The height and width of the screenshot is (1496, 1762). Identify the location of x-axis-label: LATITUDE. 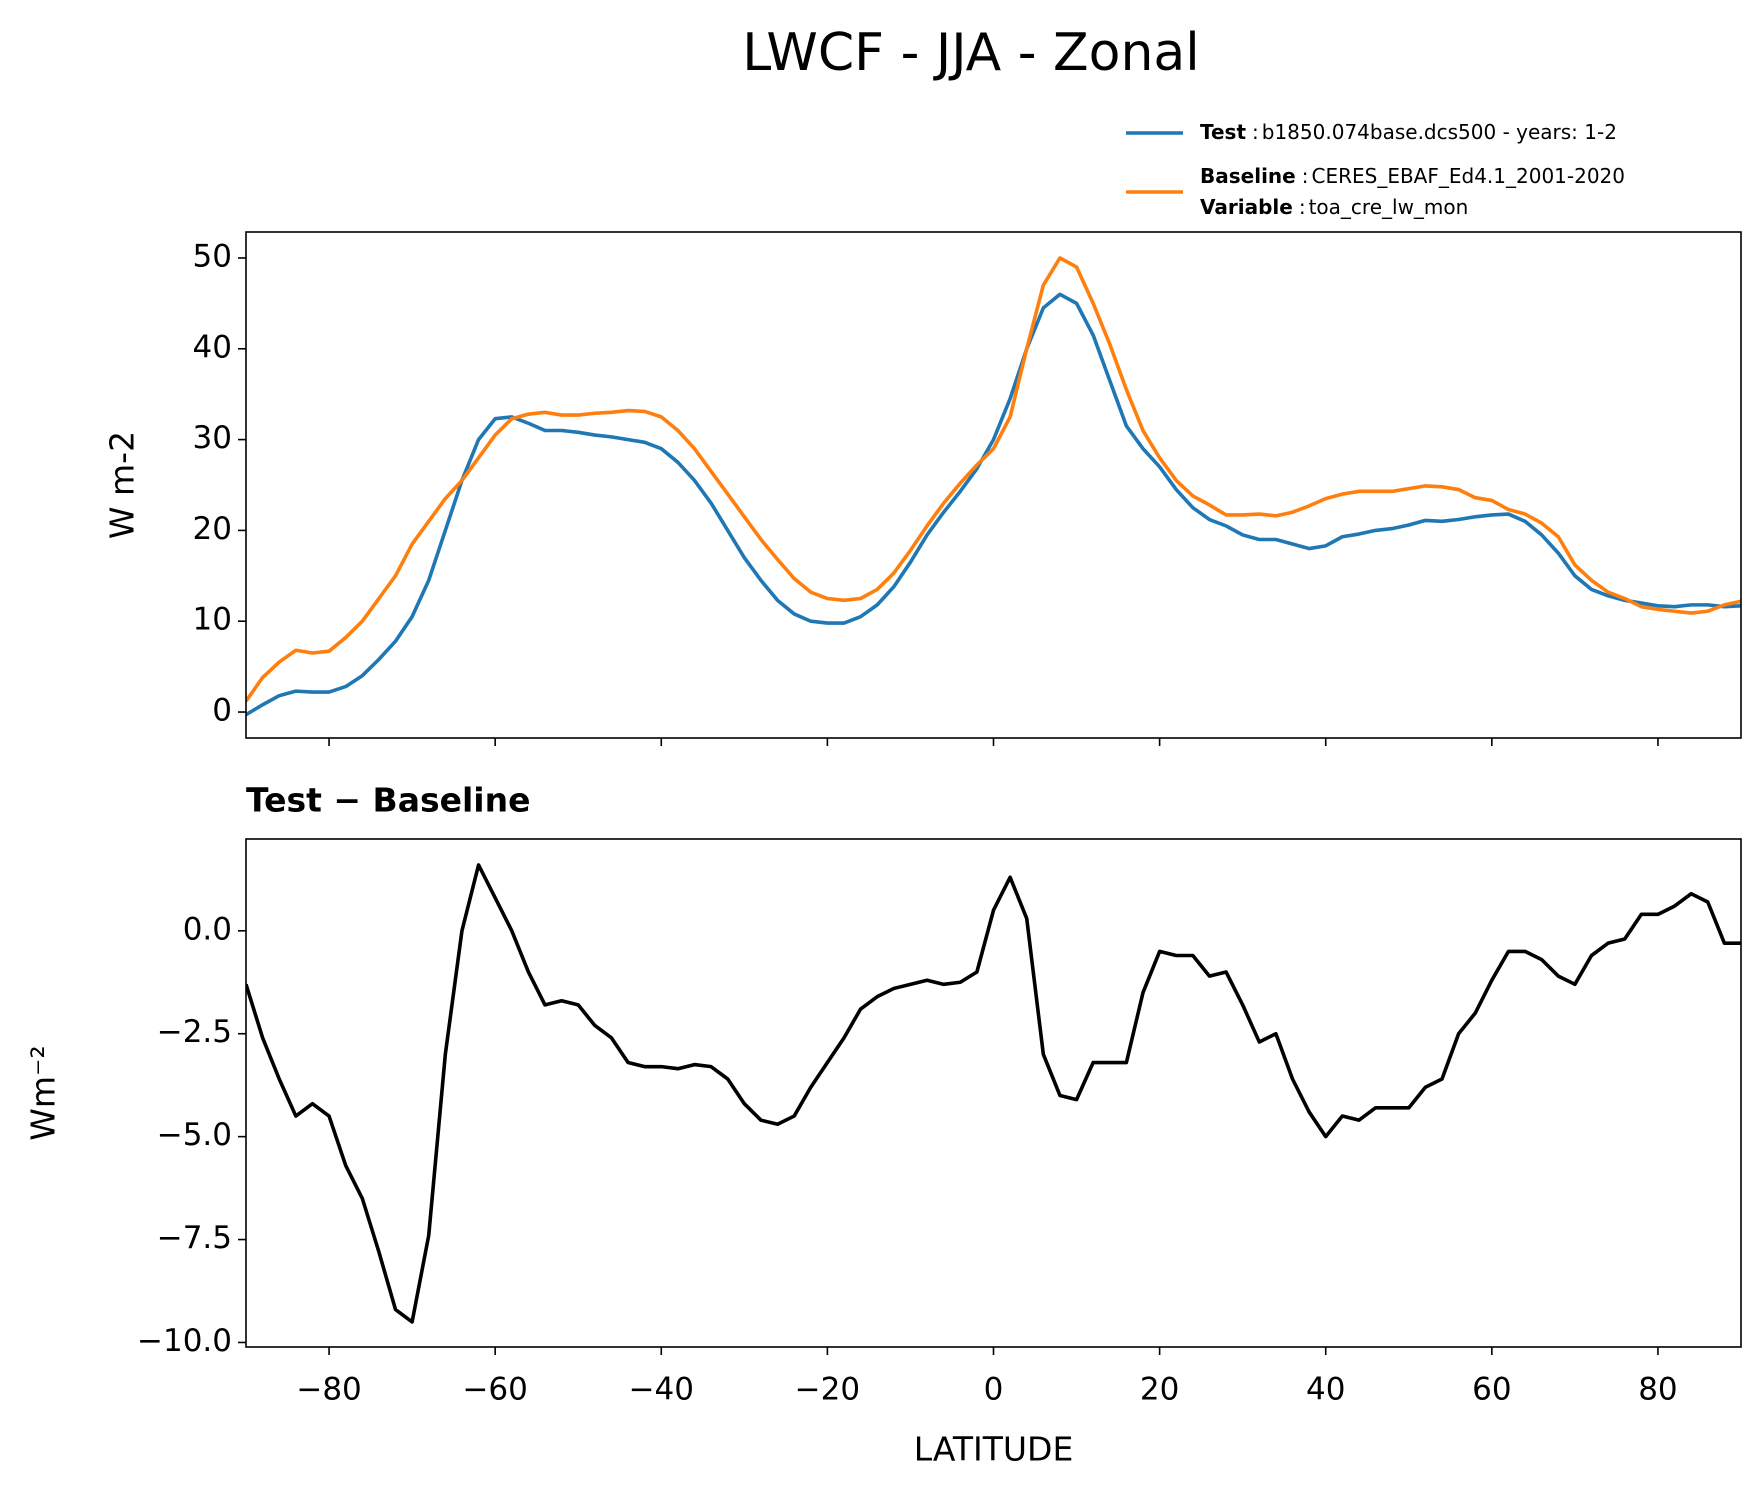
(994, 1449).